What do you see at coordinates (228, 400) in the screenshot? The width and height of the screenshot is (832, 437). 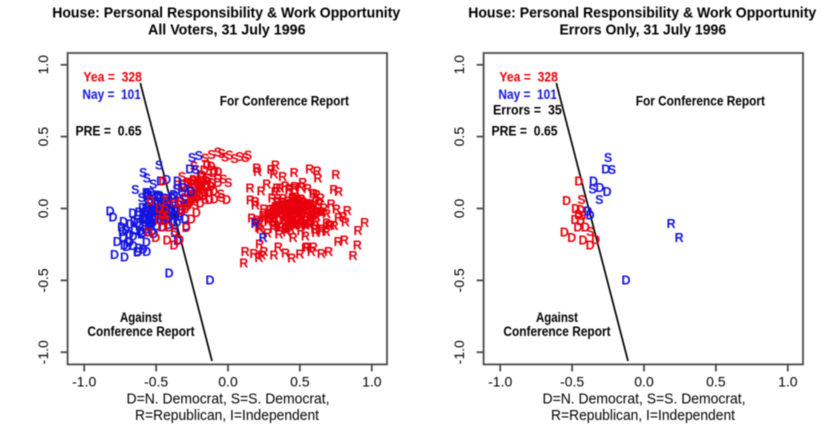 I see `svg-text: D=N. Democrat, S=S. Democrat,` at bounding box center [228, 400].